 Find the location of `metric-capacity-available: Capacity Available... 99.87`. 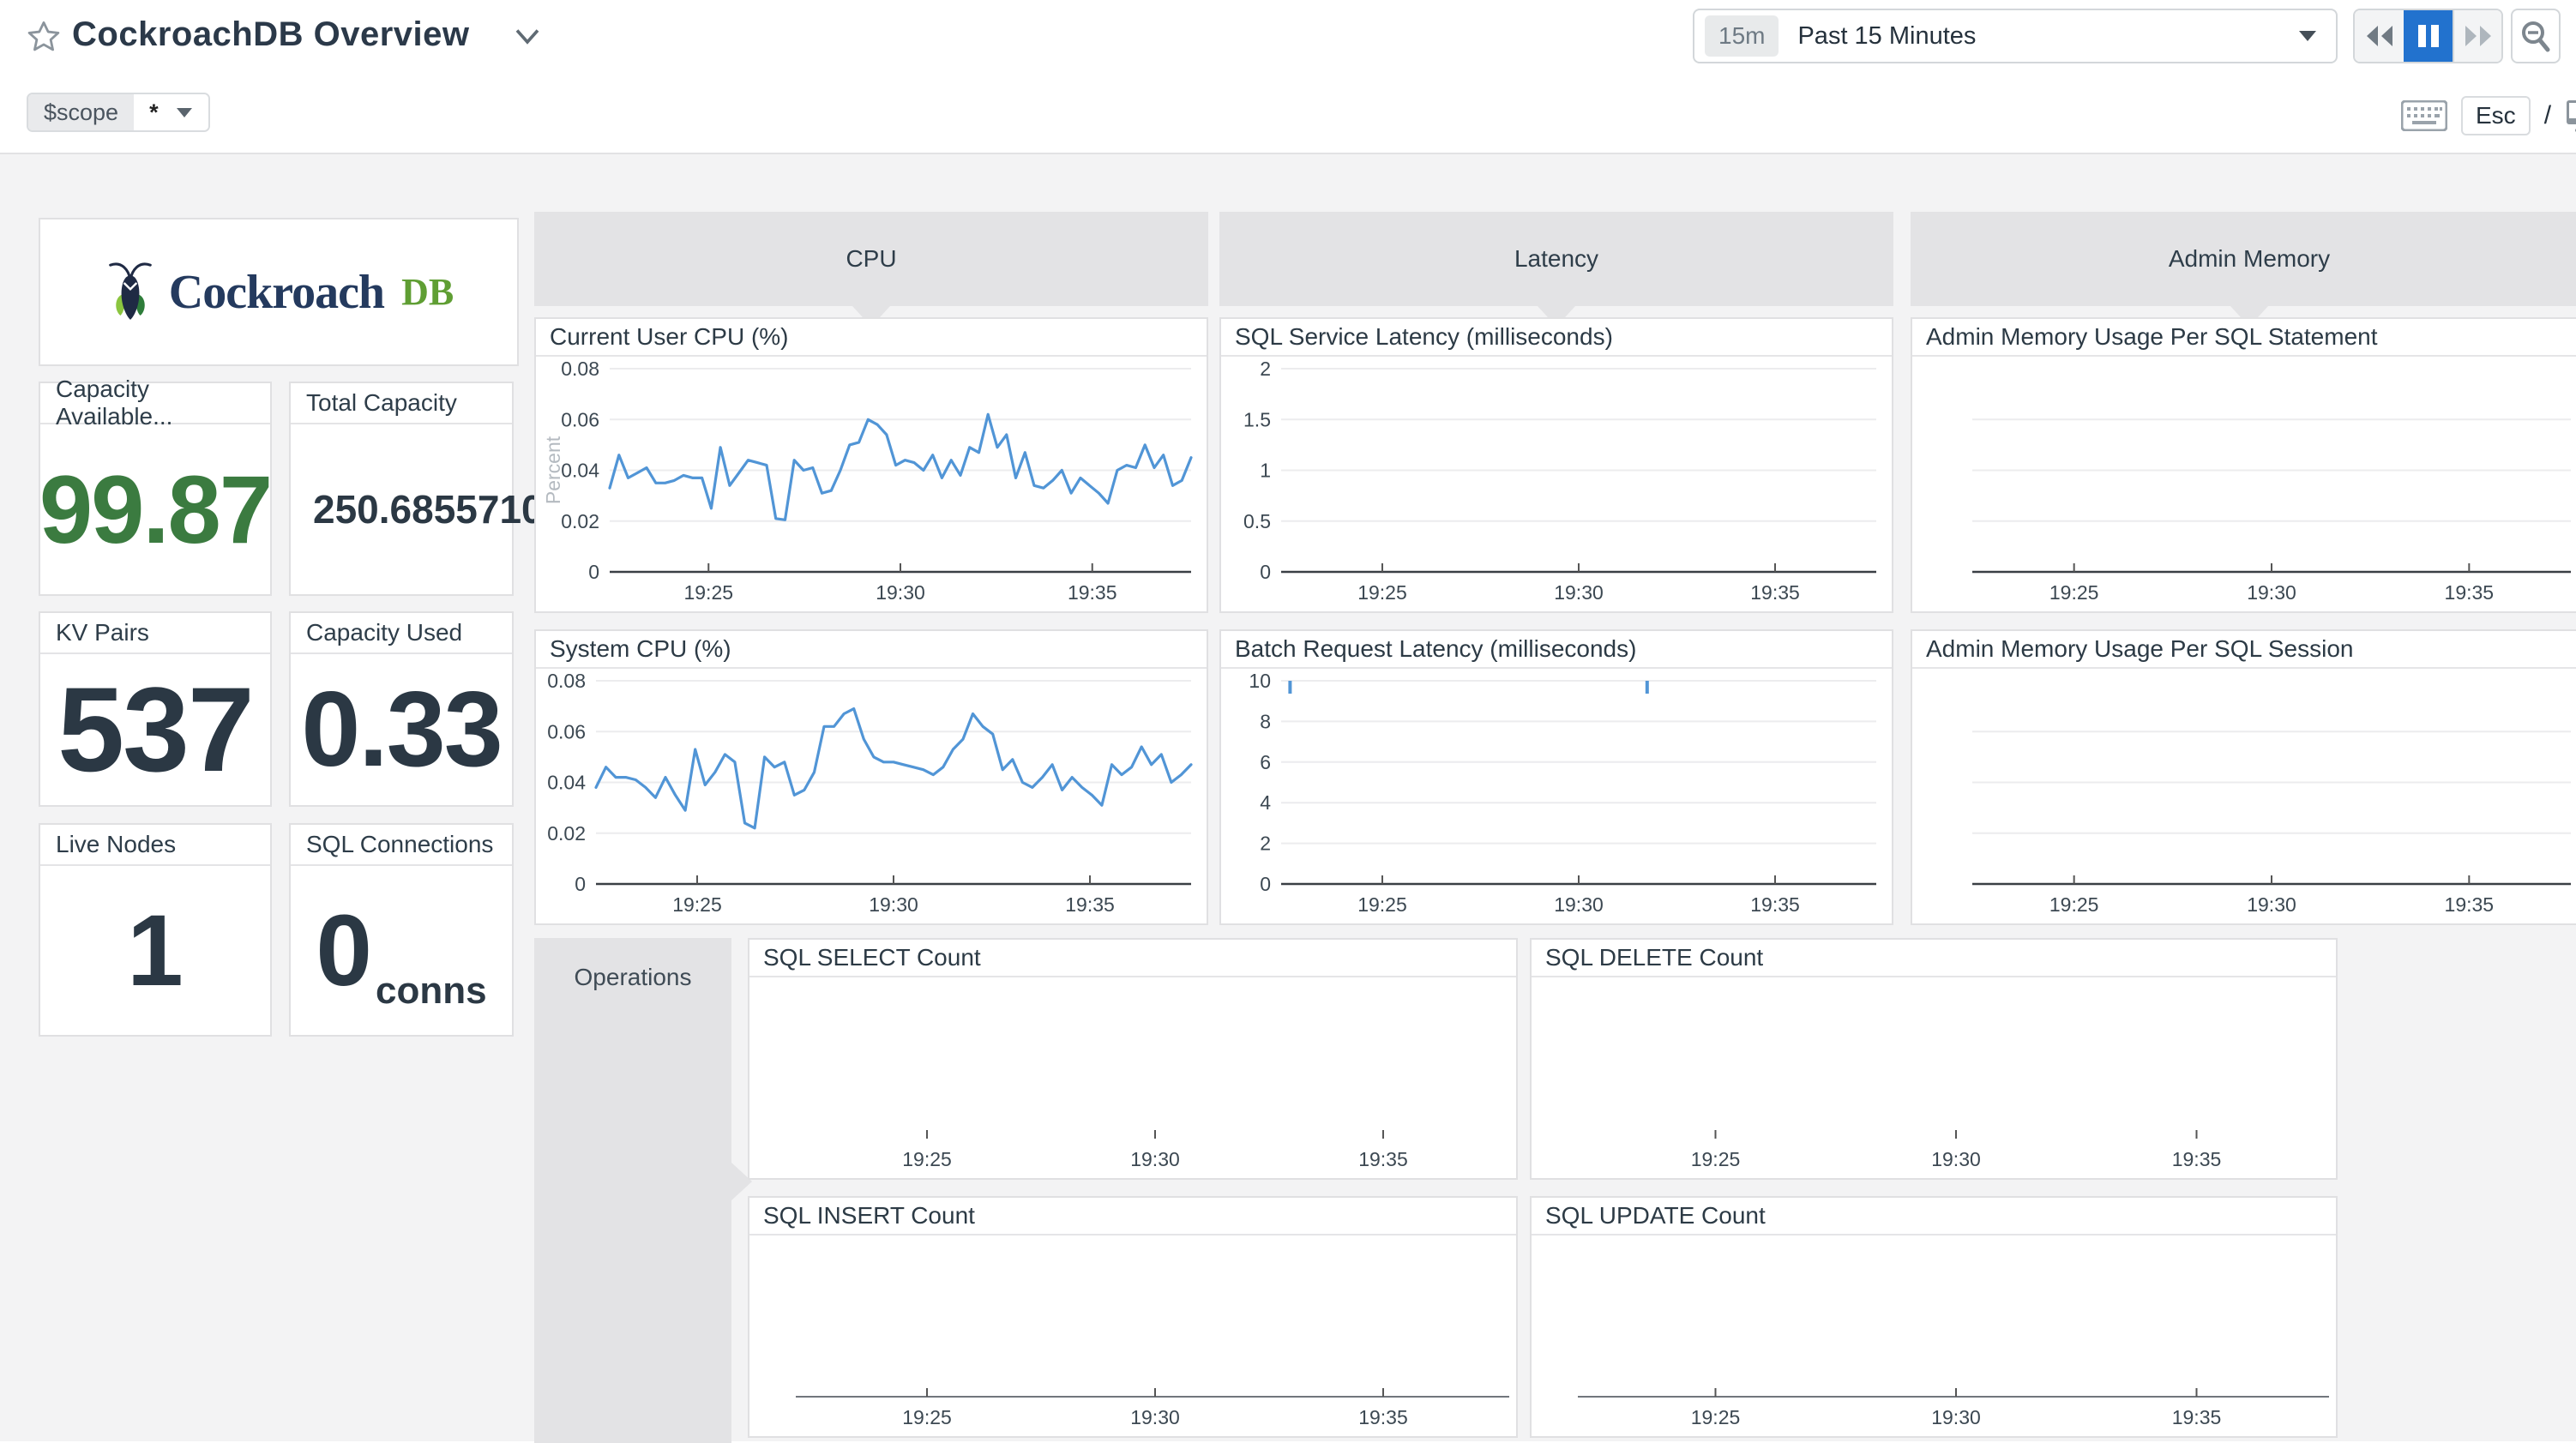

metric-capacity-available: Capacity Available... 99.87 is located at coordinates (156, 486).